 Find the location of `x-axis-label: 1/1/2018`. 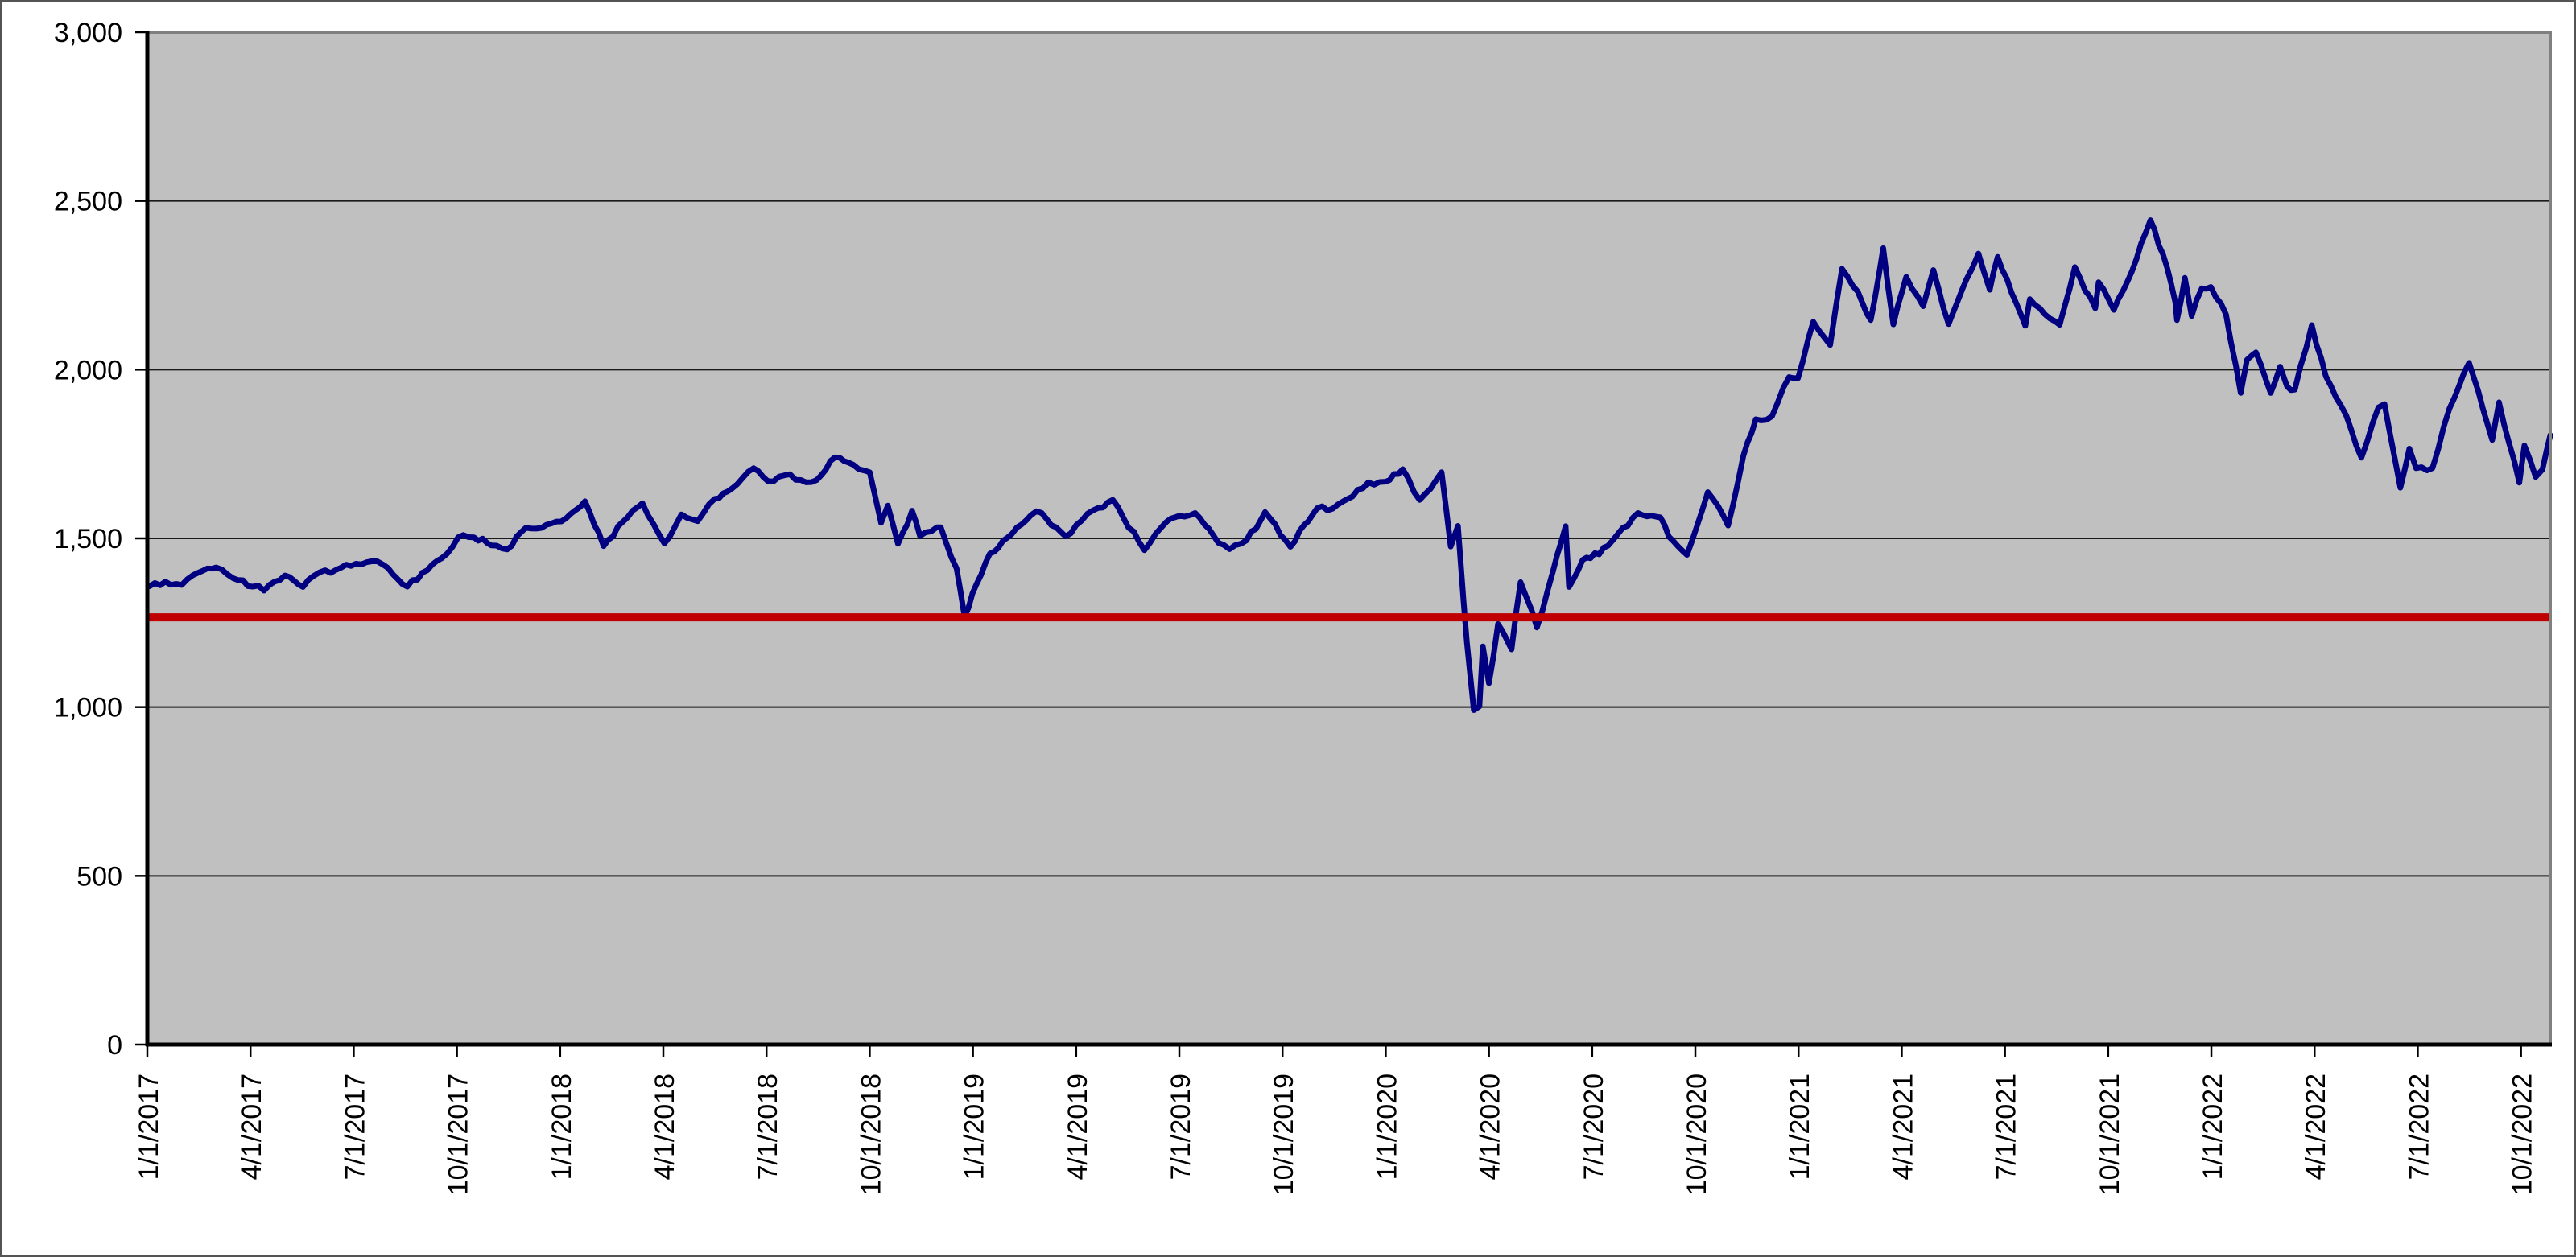

x-axis-label: 1/1/2018 is located at coordinates (562, 1127).